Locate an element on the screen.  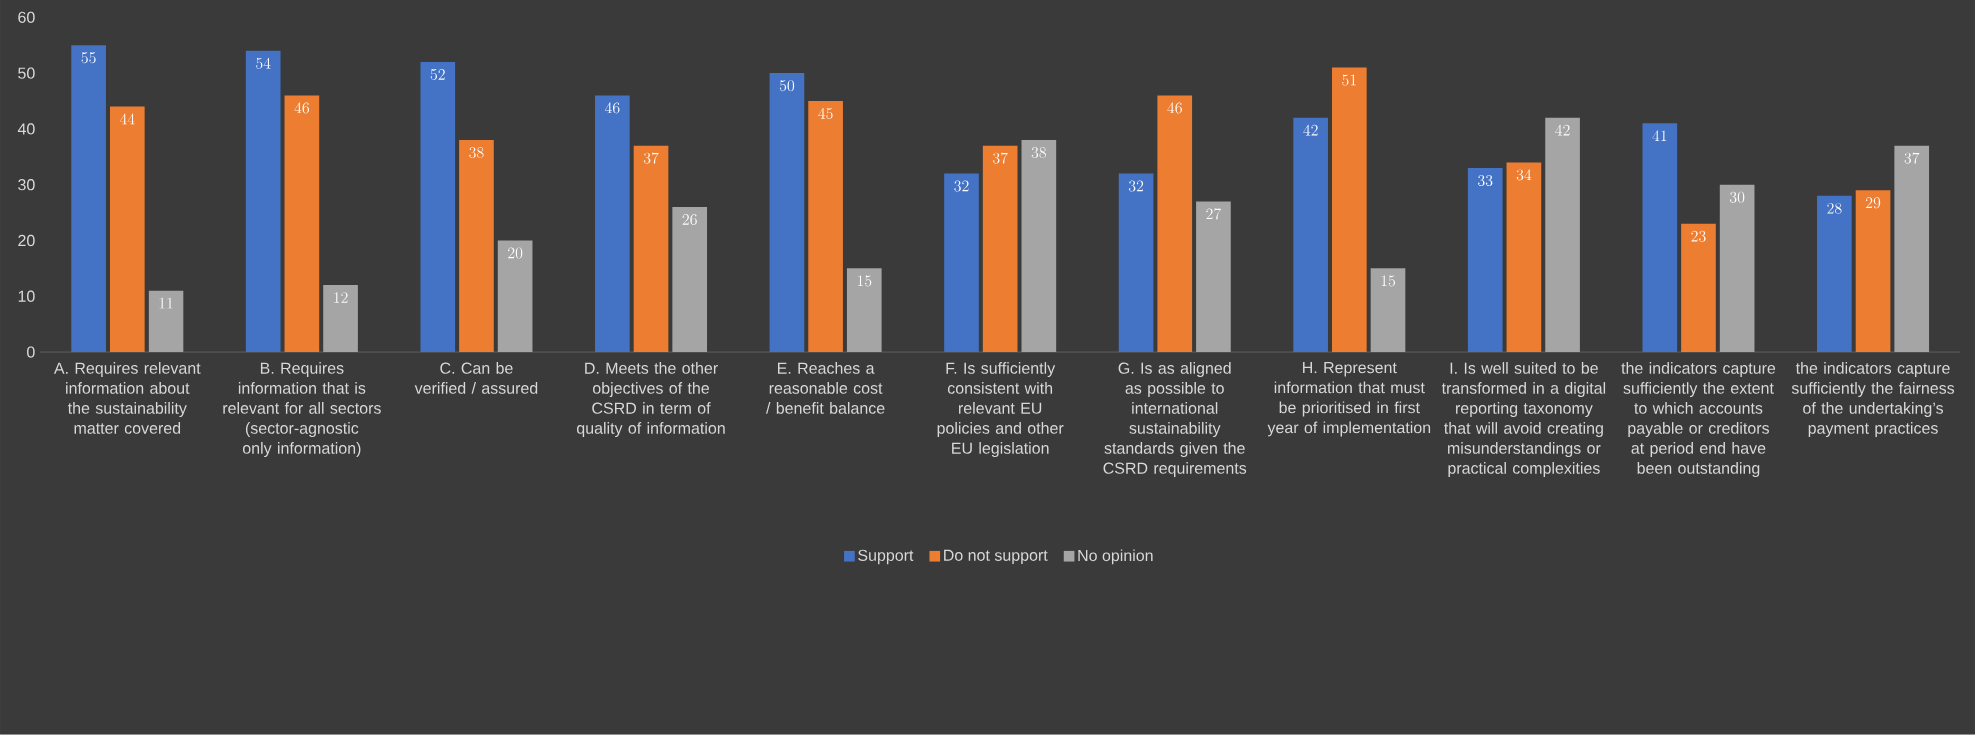
data-label: 11 is located at coordinates (166, 303).